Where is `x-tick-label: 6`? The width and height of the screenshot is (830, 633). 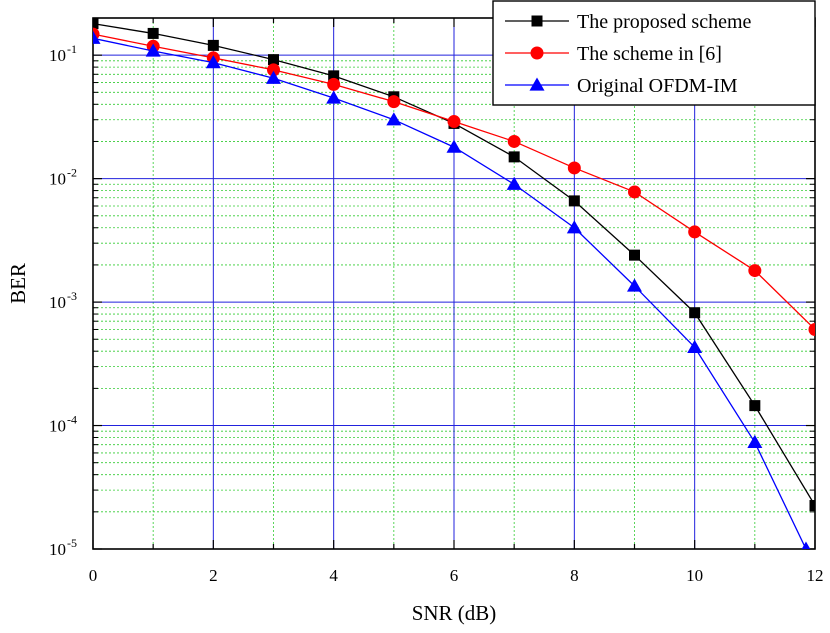
x-tick-label: 6 is located at coordinates (454, 575).